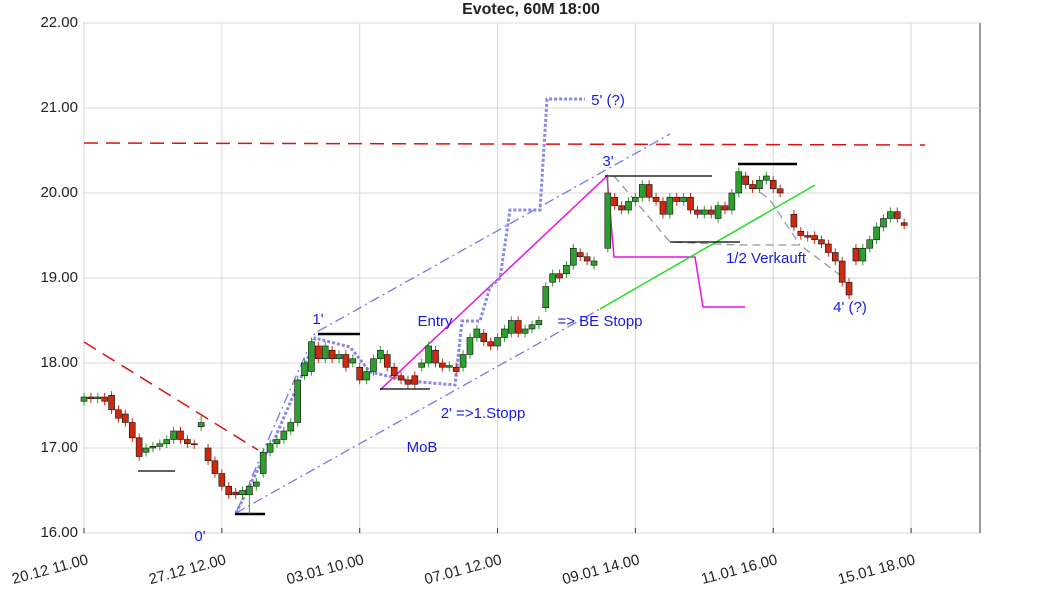 This screenshot has width=1063, height=591. Describe the element at coordinates (766, 258) in the screenshot. I see `annotation: 1/2 Verkauft` at that location.